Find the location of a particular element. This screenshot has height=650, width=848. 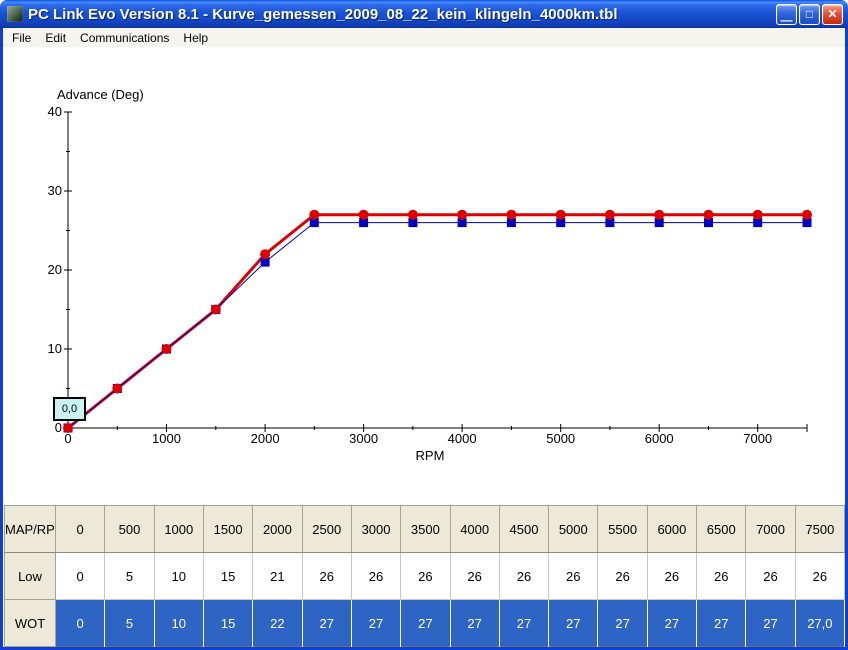

rpm-header-cell: 2500 is located at coordinates (326, 529).